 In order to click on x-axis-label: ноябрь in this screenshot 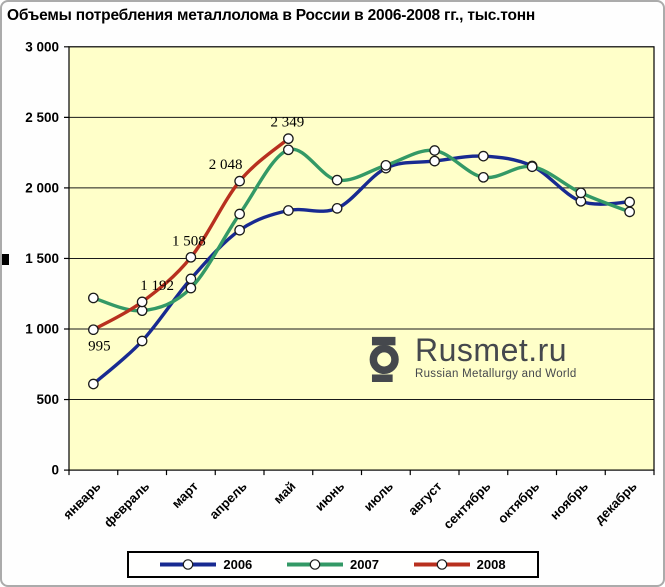, I will do `click(569, 501)`.